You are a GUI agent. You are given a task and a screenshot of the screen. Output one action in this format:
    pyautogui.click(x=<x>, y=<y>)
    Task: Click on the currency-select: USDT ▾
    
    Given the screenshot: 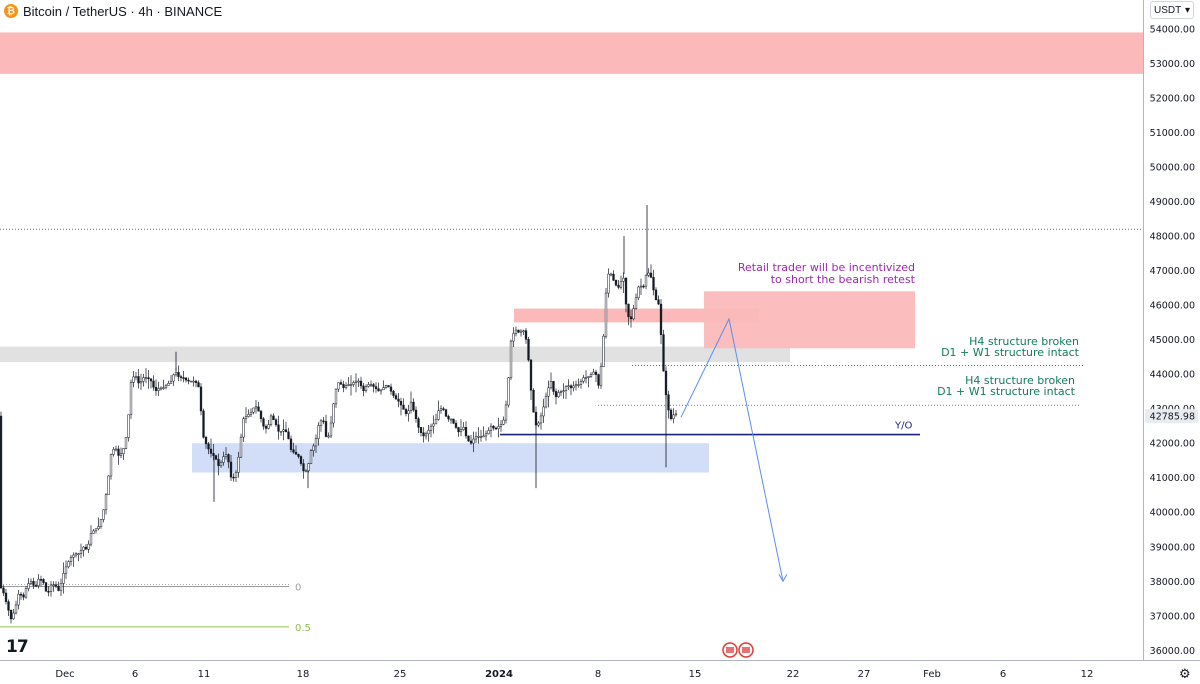 What is the action you would take?
    pyautogui.click(x=1172, y=10)
    